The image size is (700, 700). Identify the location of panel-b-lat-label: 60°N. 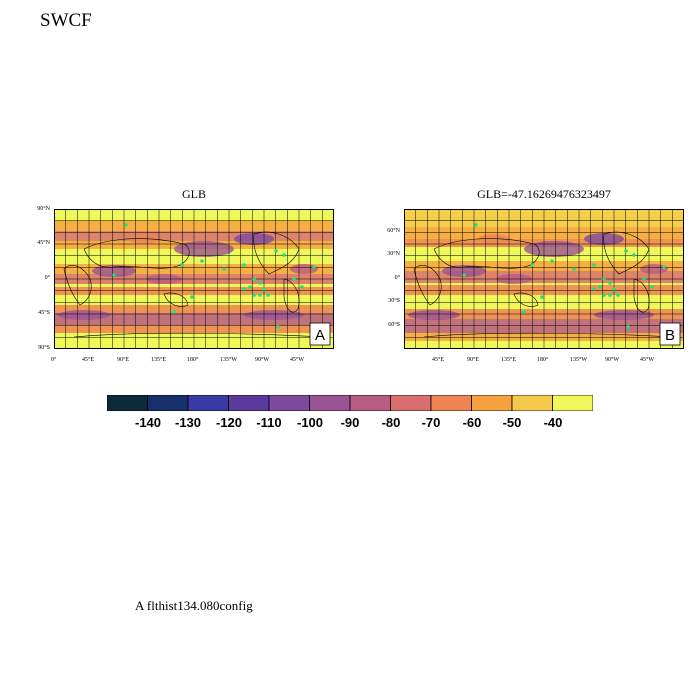
(393, 231).